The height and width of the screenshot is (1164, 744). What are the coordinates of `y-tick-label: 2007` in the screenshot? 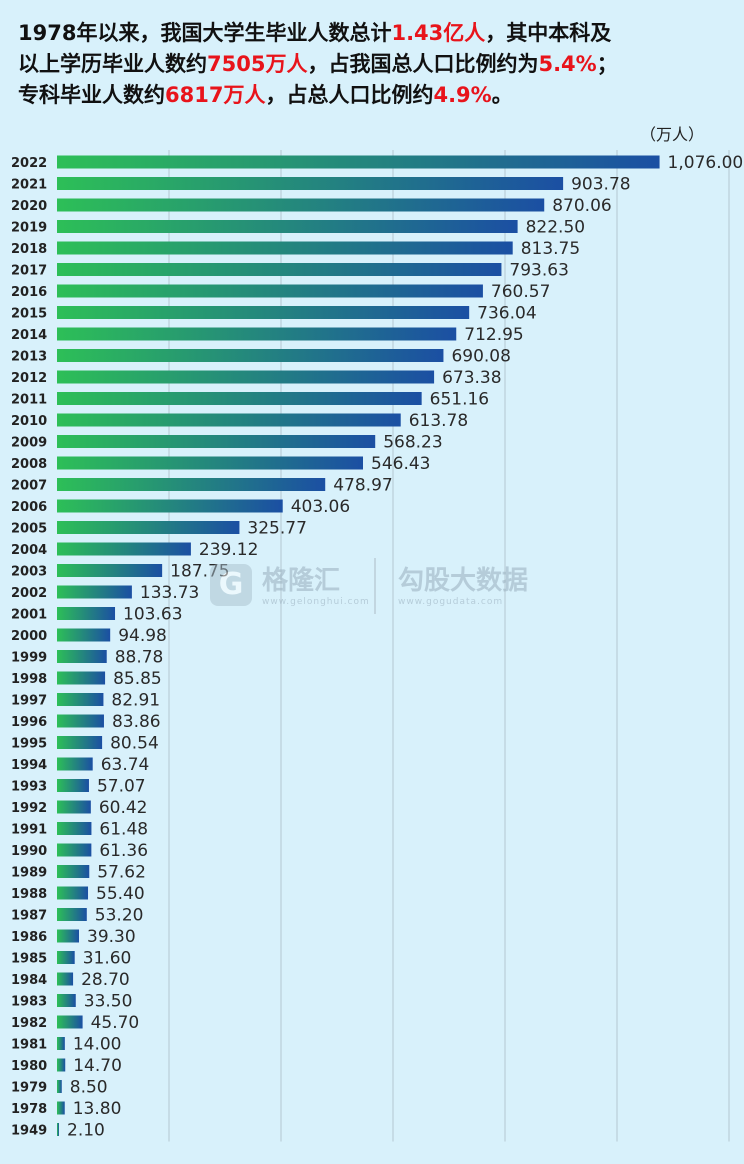 It's located at (29, 486).